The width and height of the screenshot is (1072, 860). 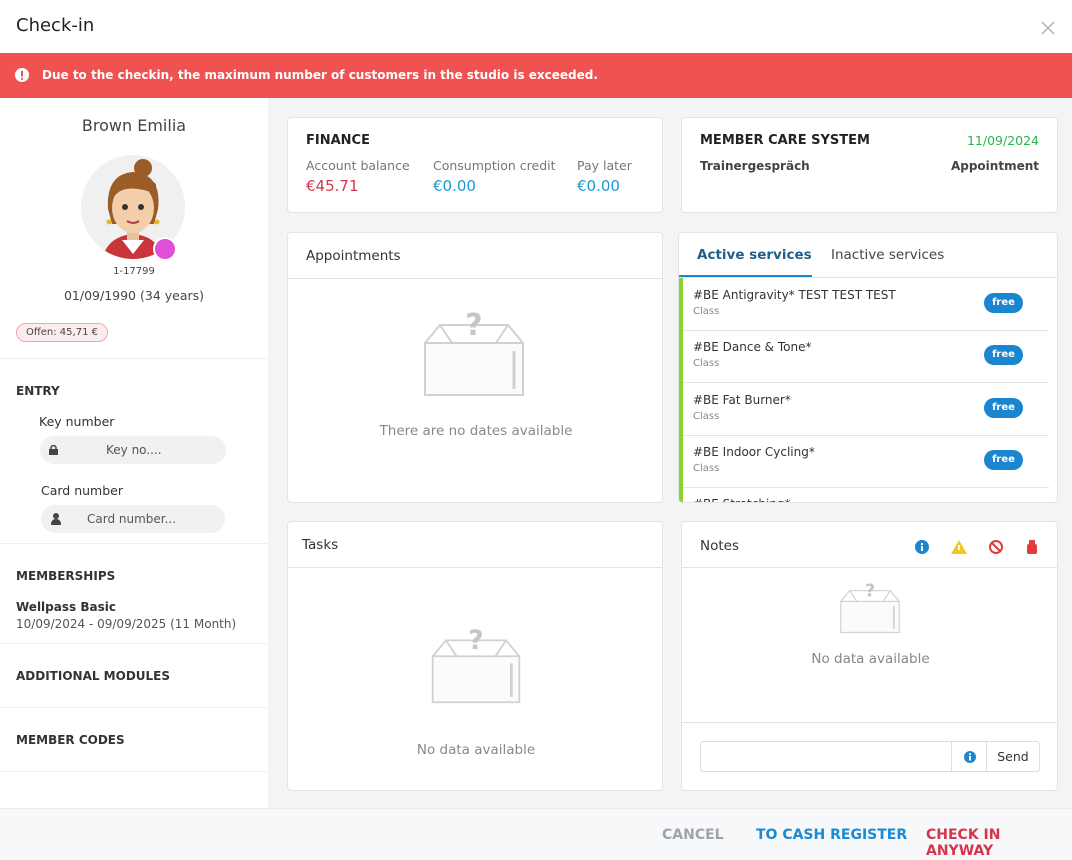 I want to click on finance-item: Pay later €0.00, so click(x=604, y=176).